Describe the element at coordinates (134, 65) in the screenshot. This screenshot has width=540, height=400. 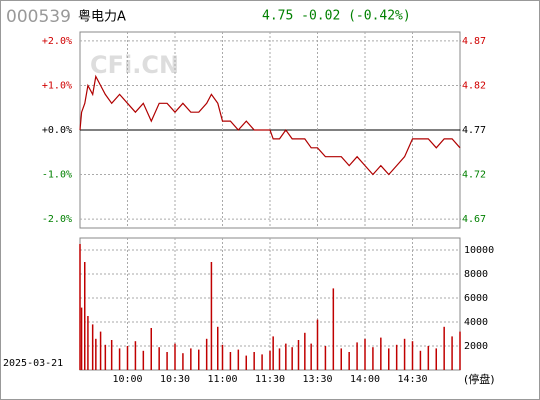
I see `watermark: CFi.CN` at that location.